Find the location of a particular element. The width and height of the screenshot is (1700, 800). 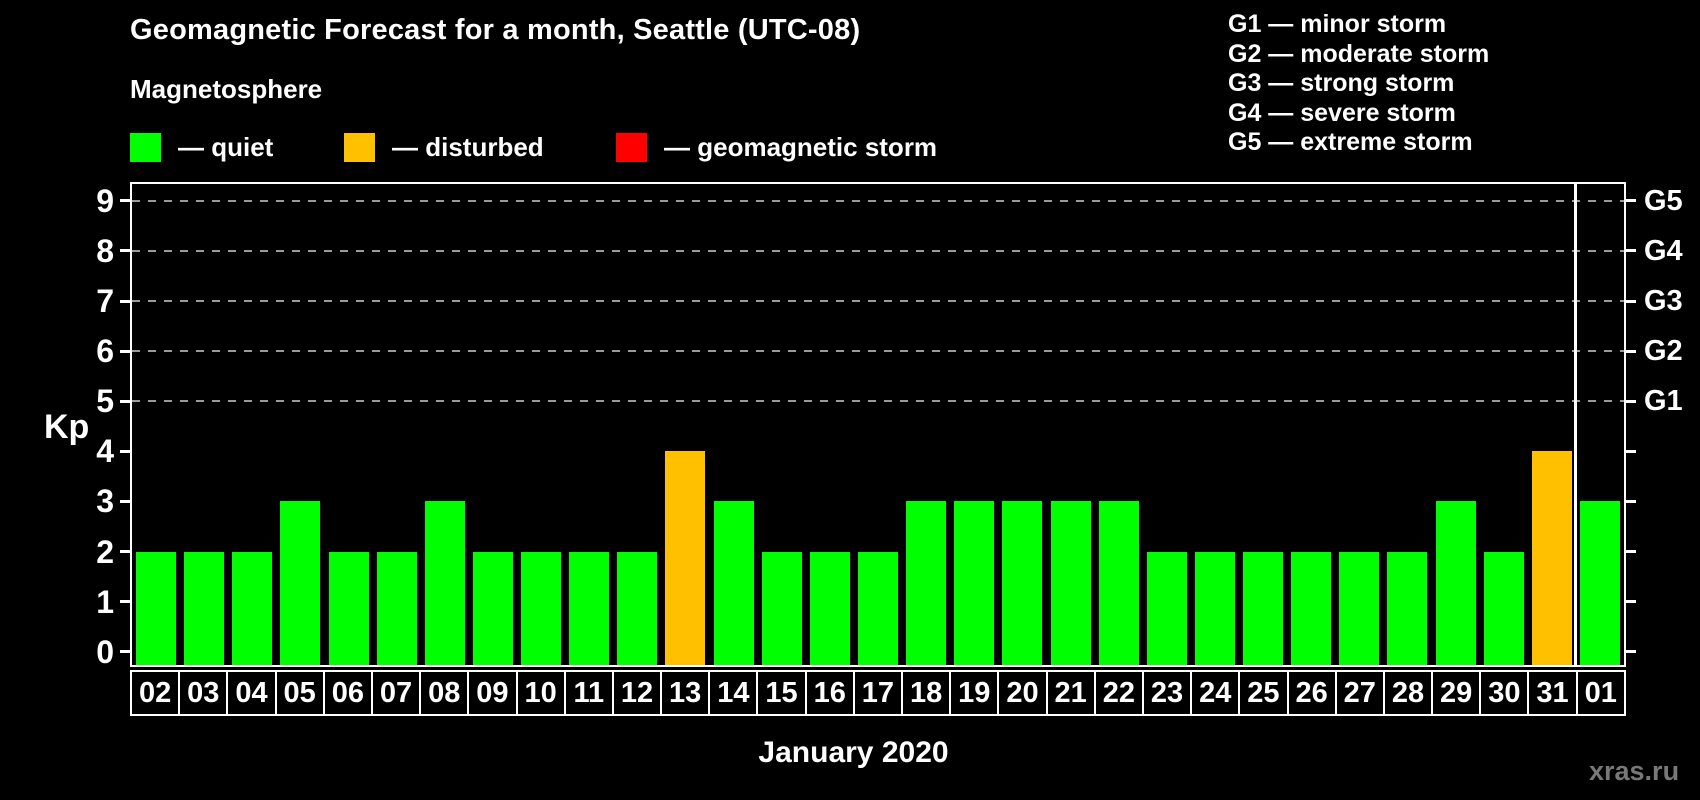

day-label-11: 11 is located at coordinates (590, 693).